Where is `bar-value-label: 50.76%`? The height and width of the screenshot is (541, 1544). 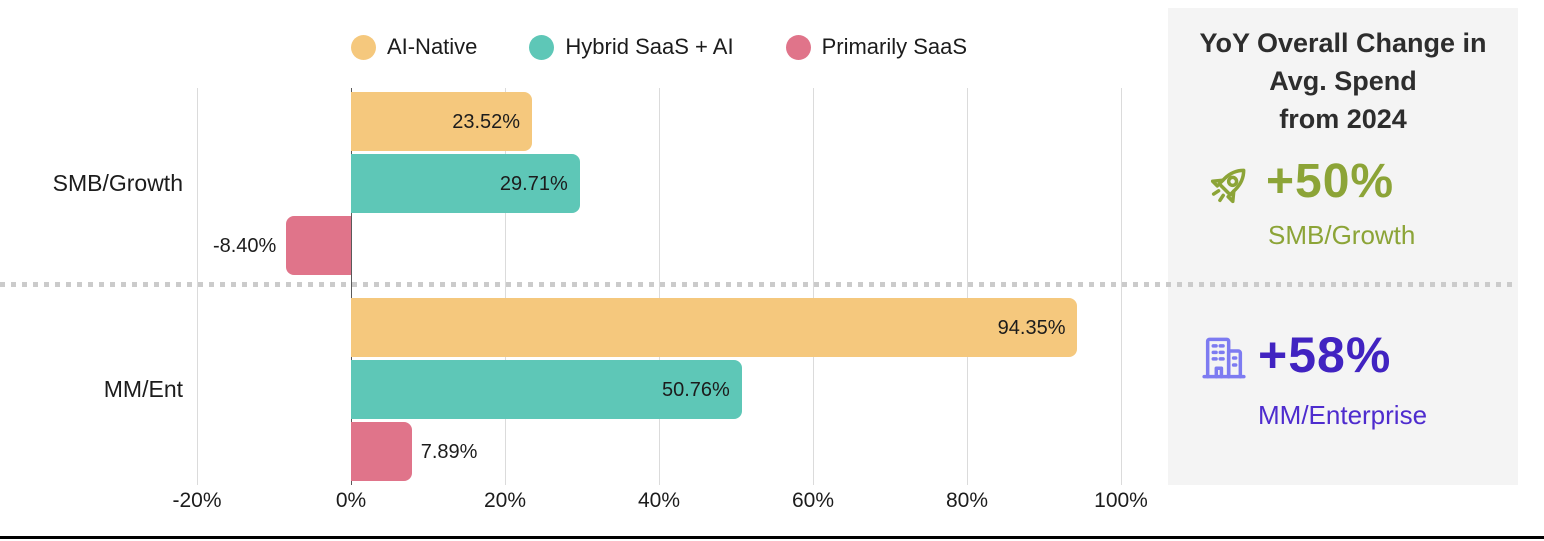 bar-value-label: 50.76% is located at coordinates (696, 389).